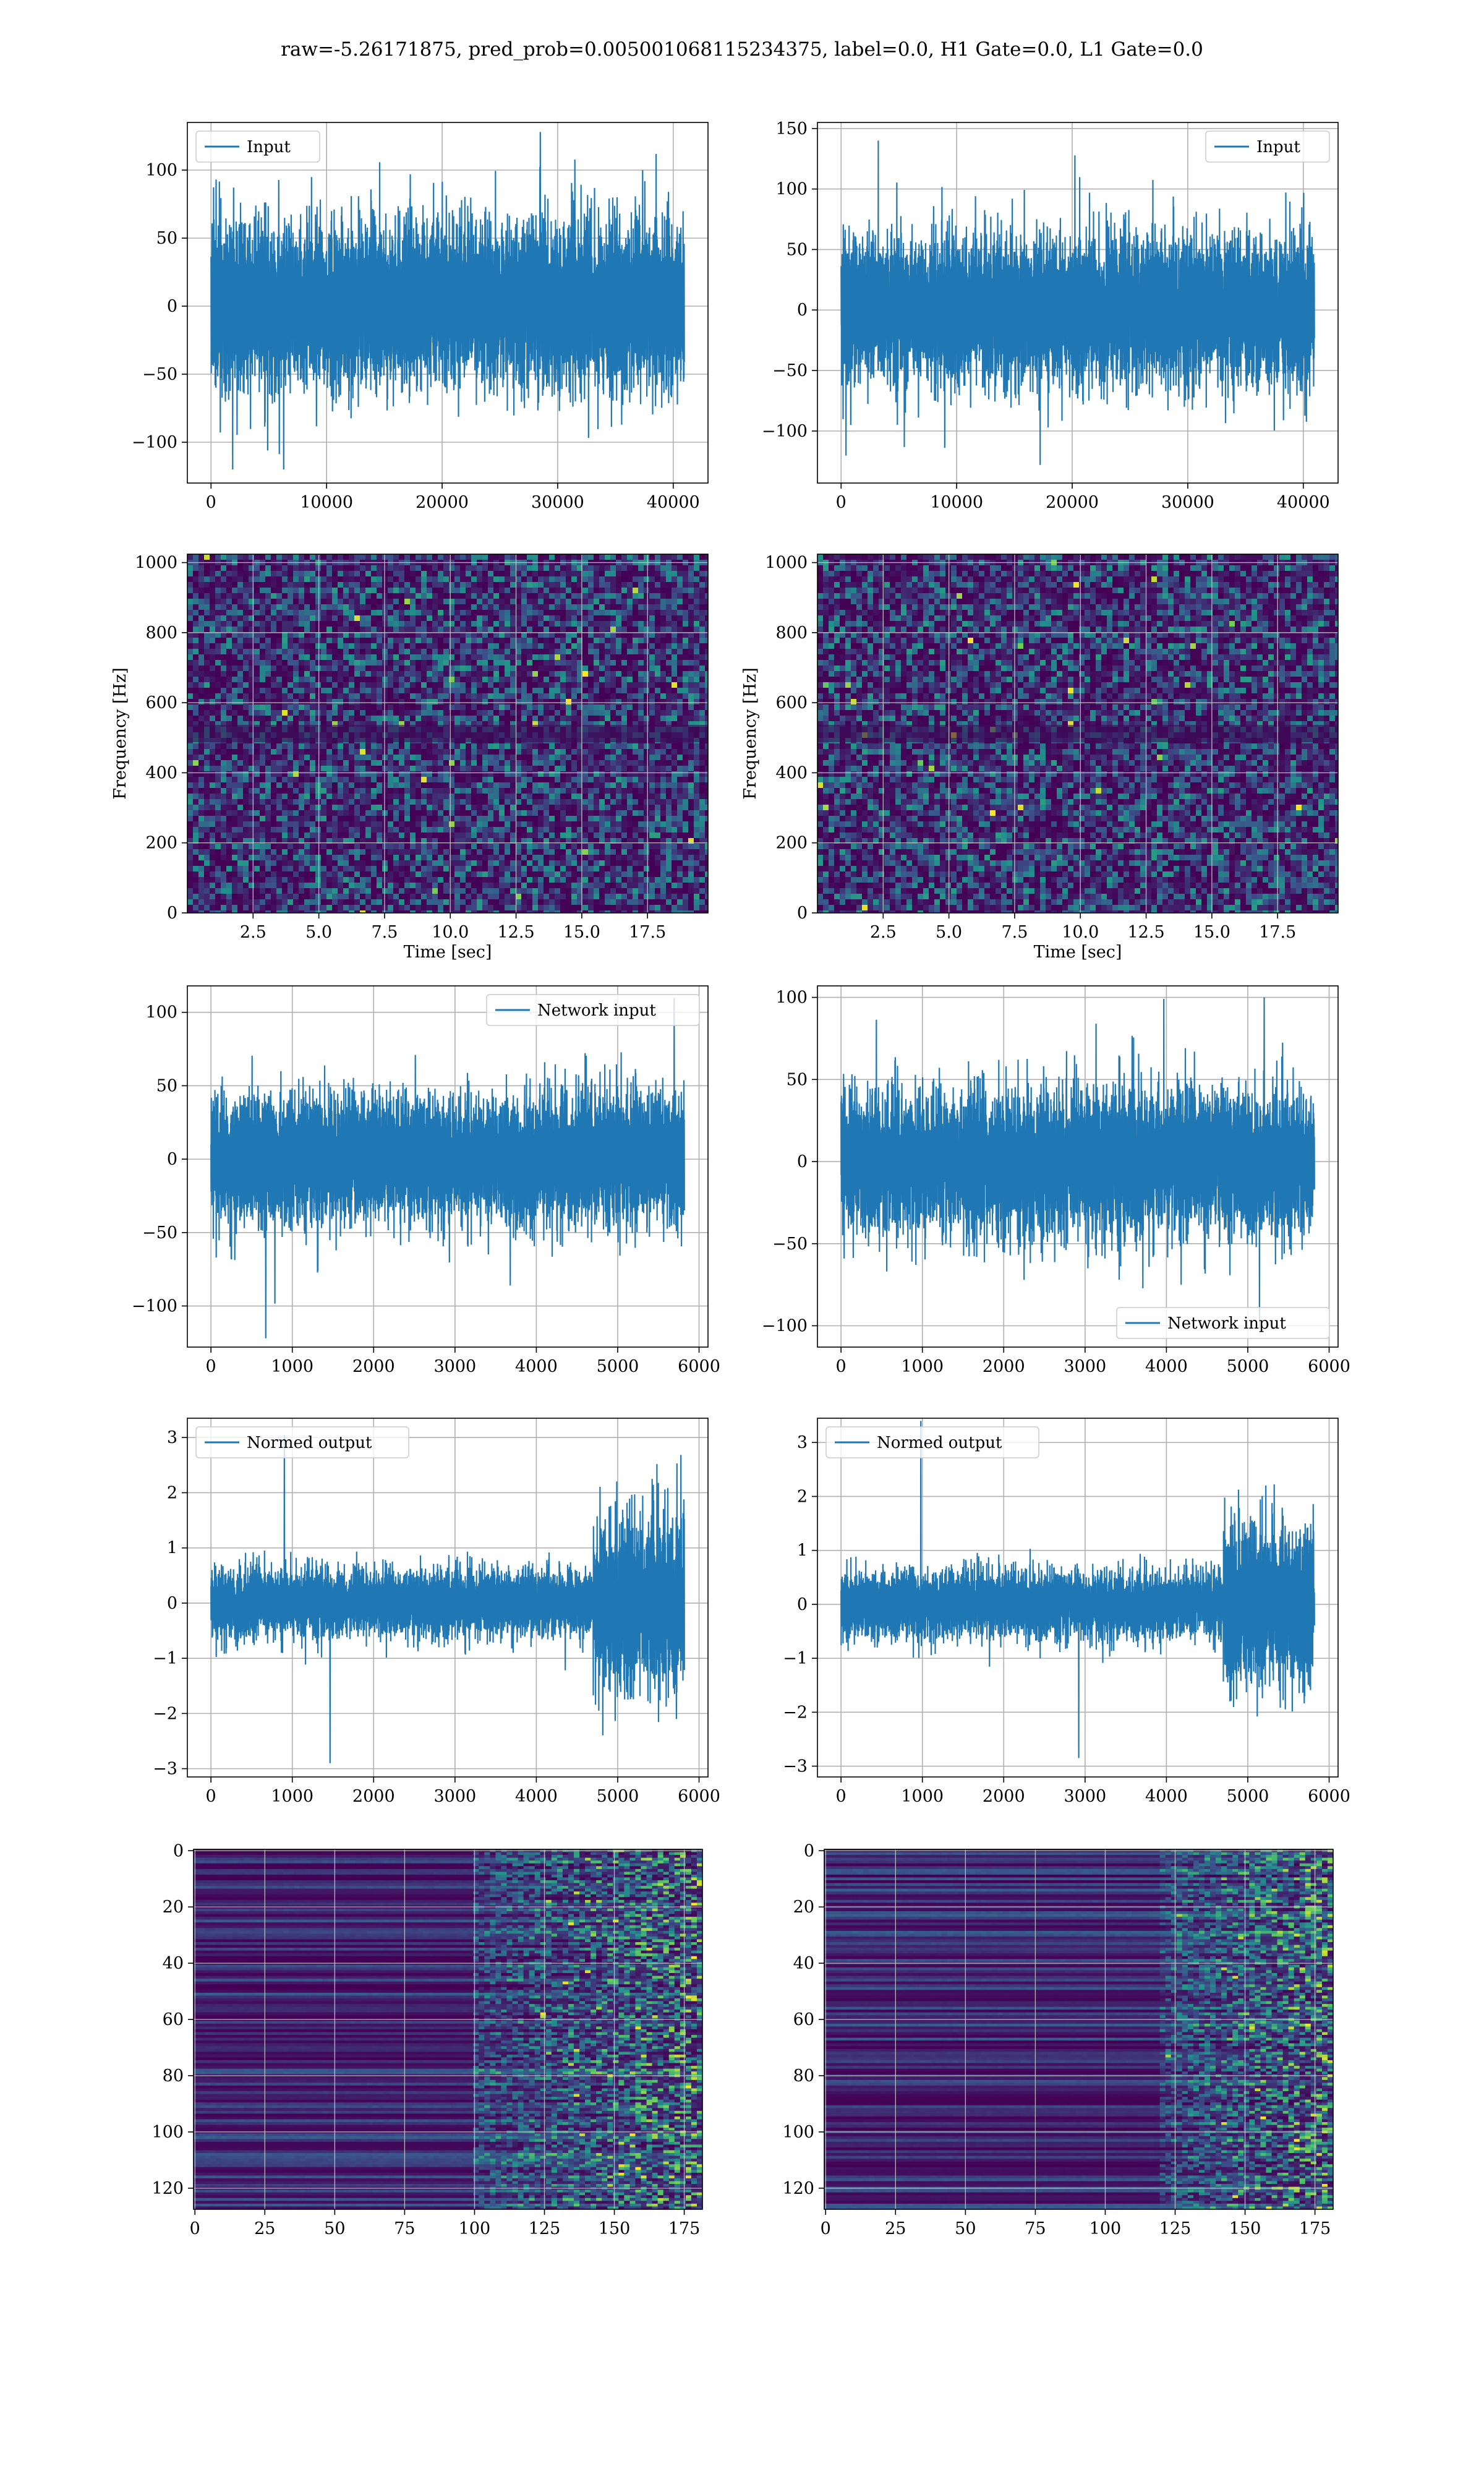  I want to click on y-tick-label: 50, so click(166, 239).